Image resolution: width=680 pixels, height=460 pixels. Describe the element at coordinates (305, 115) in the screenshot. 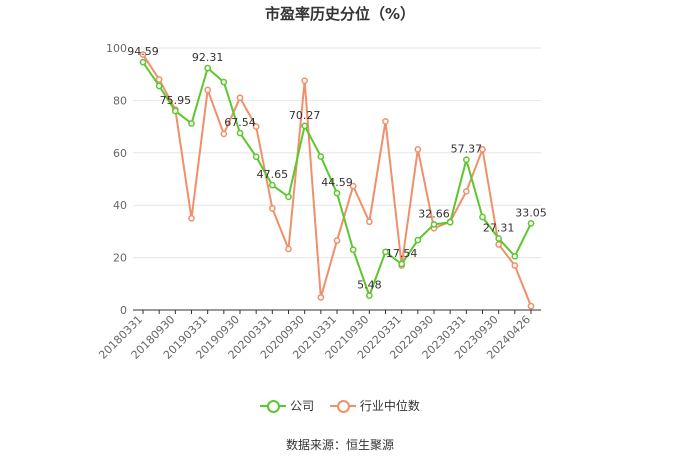

I see `data-label: 70.27` at that location.